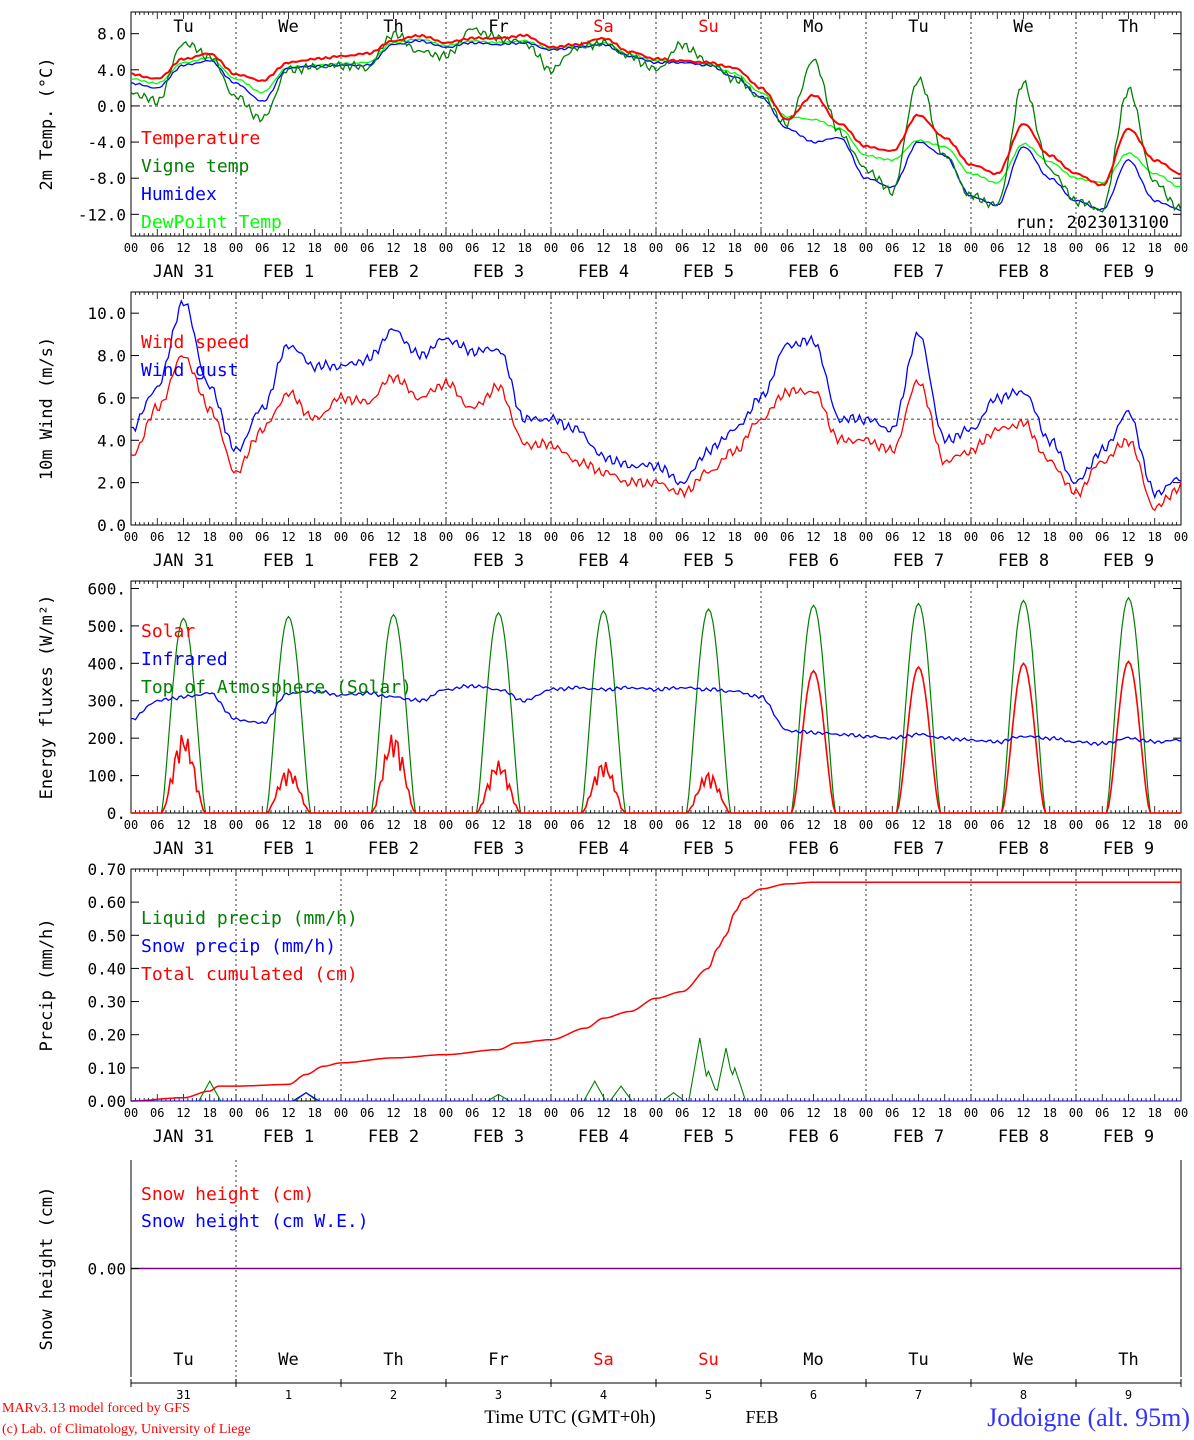 The width and height of the screenshot is (1194, 1440). I want to click on temp-series-line, so click(656, 120).